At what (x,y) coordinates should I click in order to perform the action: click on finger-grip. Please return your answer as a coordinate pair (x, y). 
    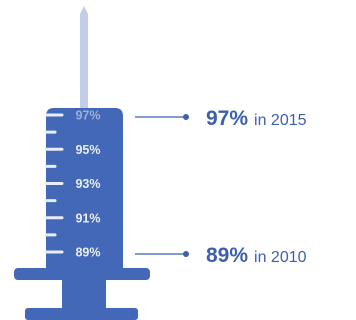
    Looking at the image, I should click on (82, 274).